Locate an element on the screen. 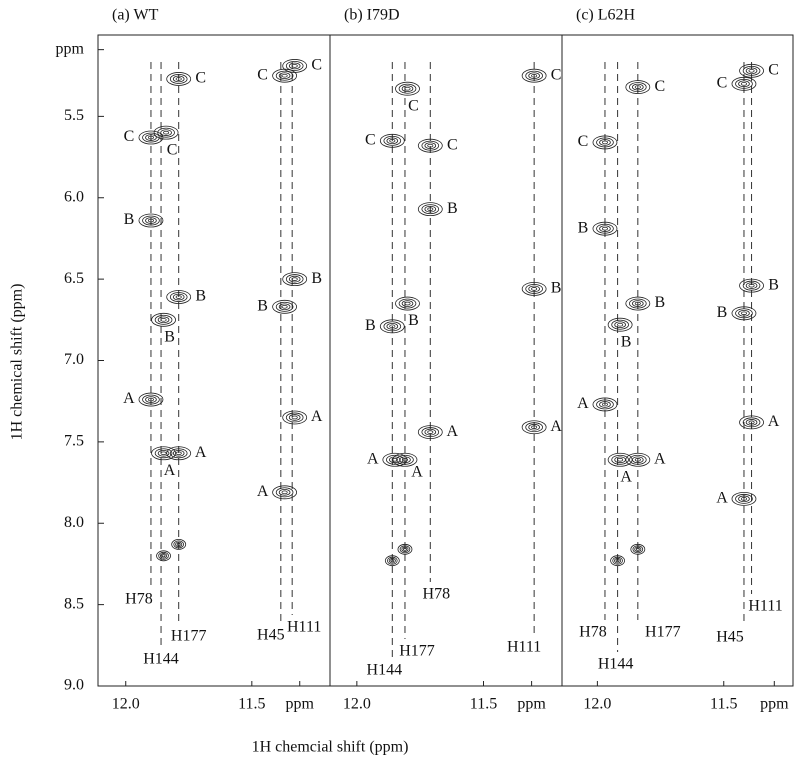 The height and width of the screenshot is (769, 800). y-tick-label: 7.5 is located at coordinates (74, 441).